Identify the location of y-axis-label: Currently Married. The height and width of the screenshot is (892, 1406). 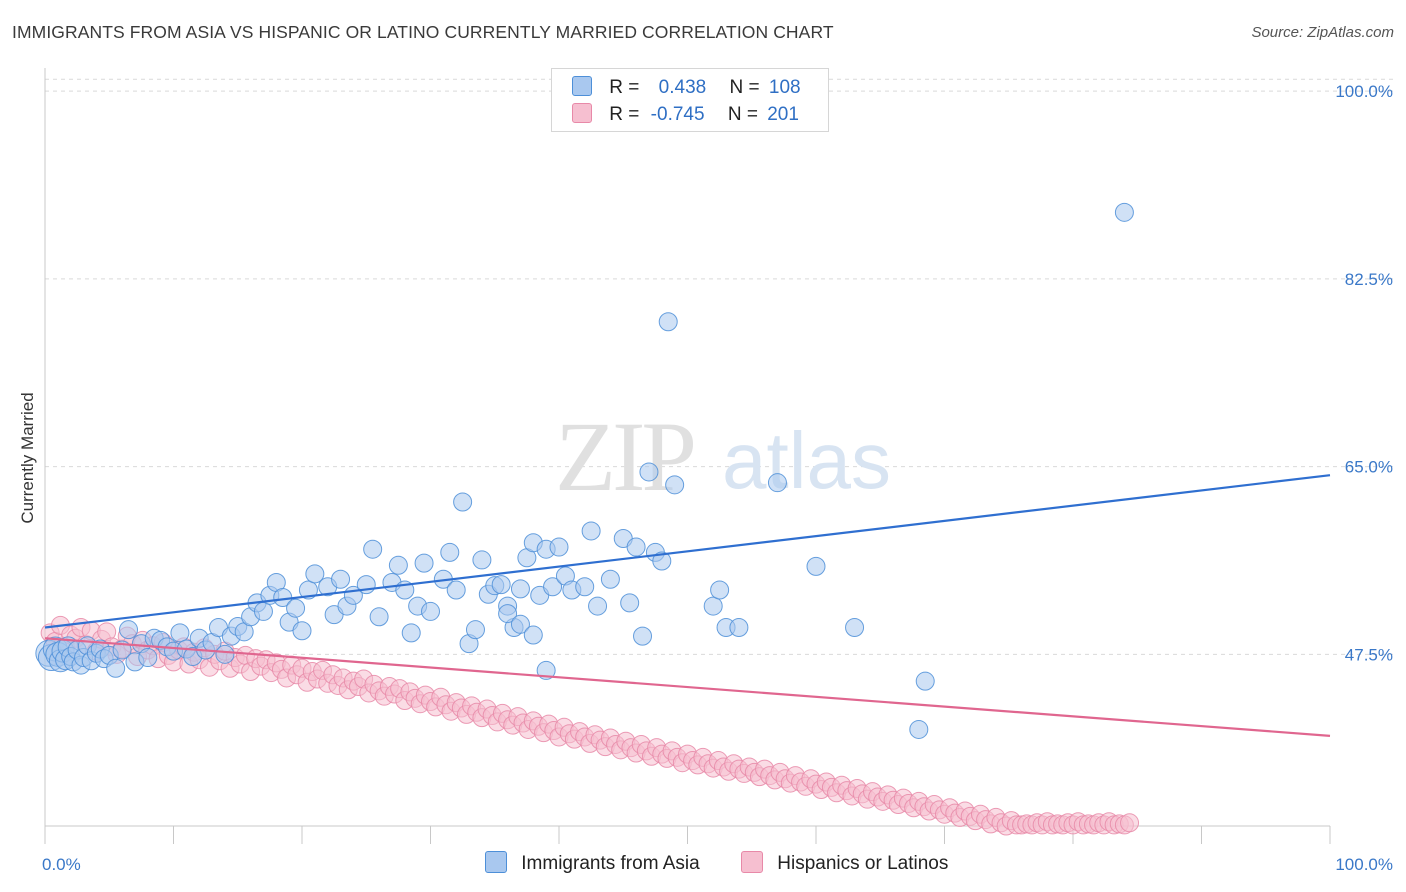
(27, 457).